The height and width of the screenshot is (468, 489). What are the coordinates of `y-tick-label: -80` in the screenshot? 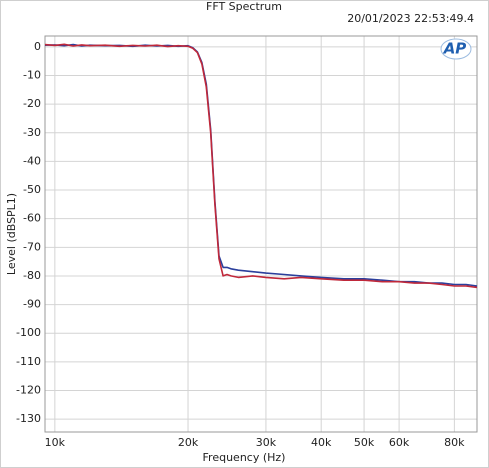 It's located at (32, 275).